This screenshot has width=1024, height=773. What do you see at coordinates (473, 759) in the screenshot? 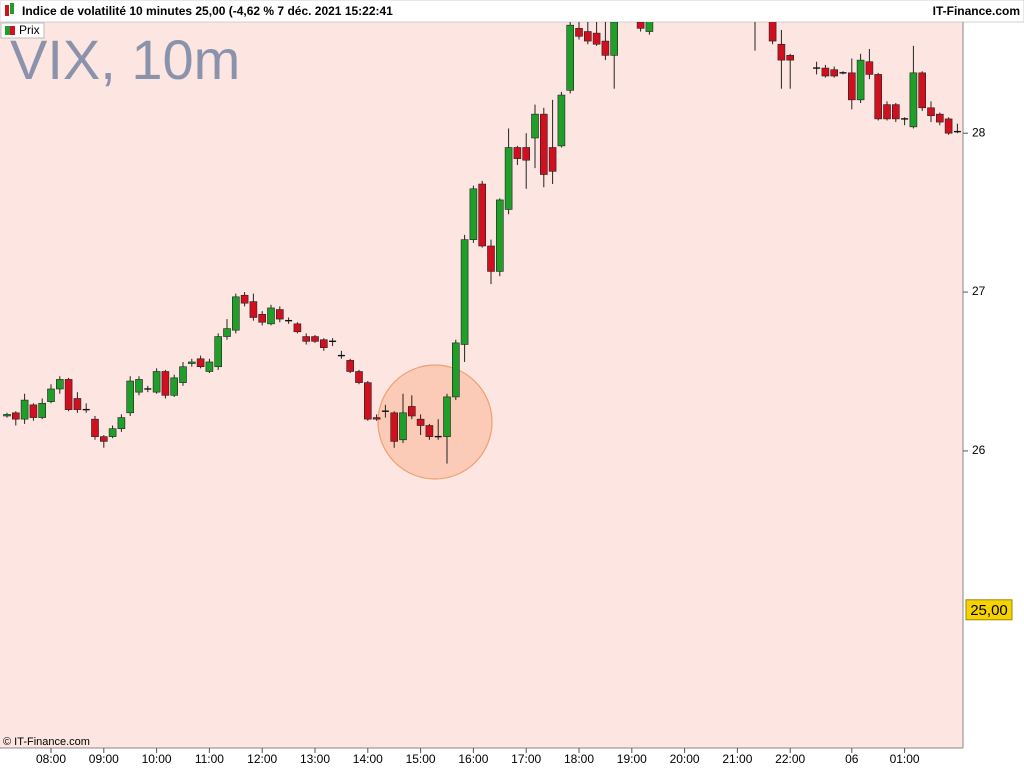
I see `x-tick-label: 16:00` at bounding box center [473, 759].